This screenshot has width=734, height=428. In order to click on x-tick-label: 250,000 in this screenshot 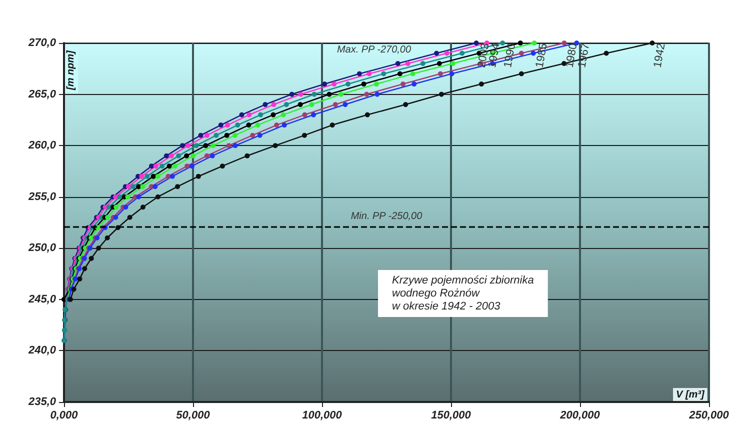, I will do `click(709, 416)`.